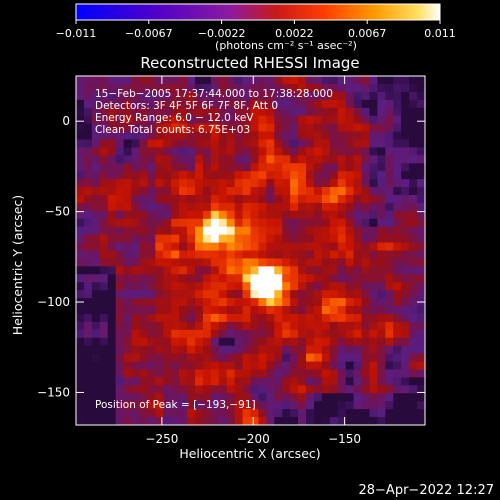  Describe the element at coordinates (214, 94) in the screenshot. I see `info-line: 15−Feb−2005 17:37:44.000 to 17:38:28.000` at that location.